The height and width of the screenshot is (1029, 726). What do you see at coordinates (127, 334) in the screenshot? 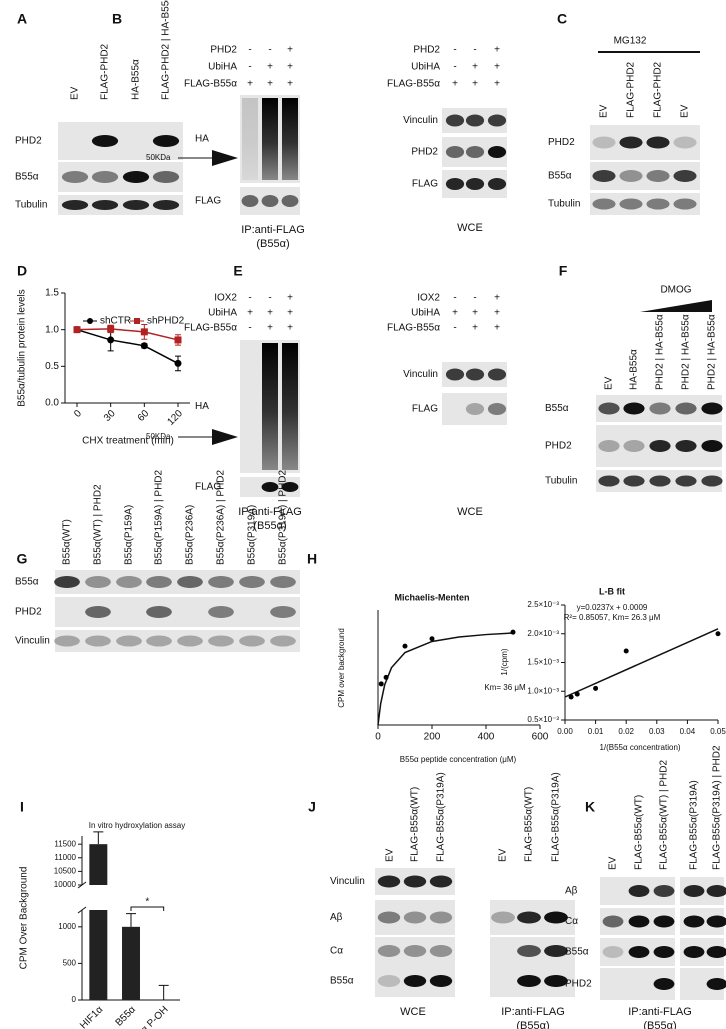
I see `series-line` at bounding box center [127, 334].